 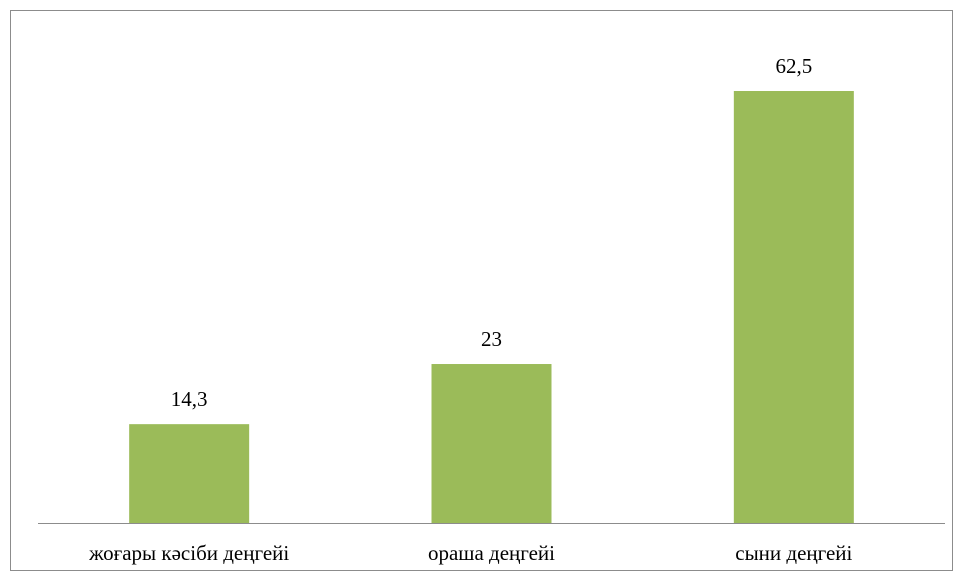 What do you see at coordinates (189, 399) in the screenshot?
I see `value-label: 14,3` at bounding box center [189, 399].